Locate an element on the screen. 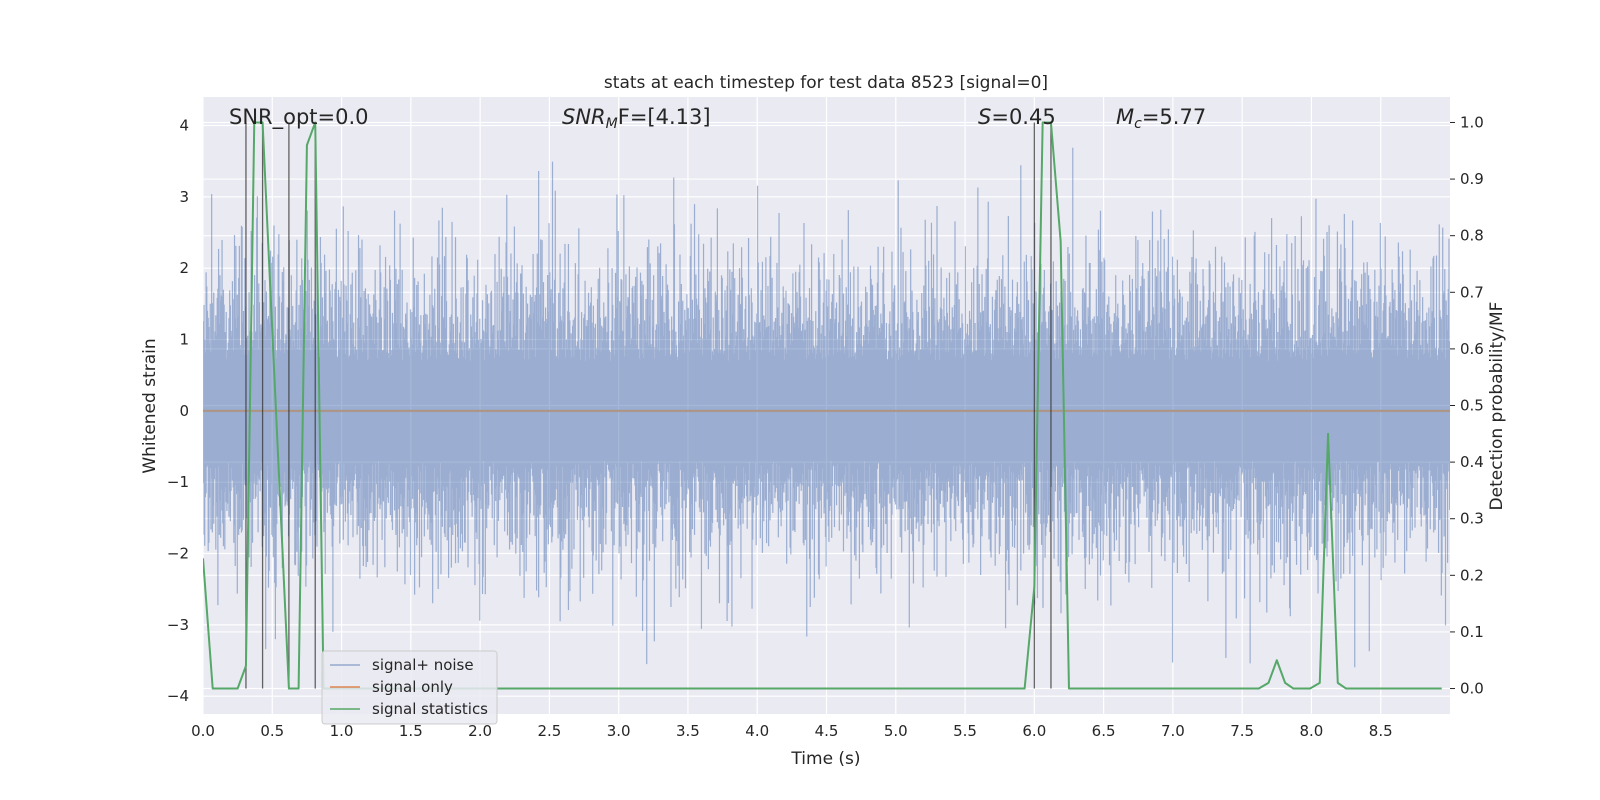 The width and height of the screenshot is (1600, 800). legend-label-signal-only: signal only is located at coordinates (412, 687).